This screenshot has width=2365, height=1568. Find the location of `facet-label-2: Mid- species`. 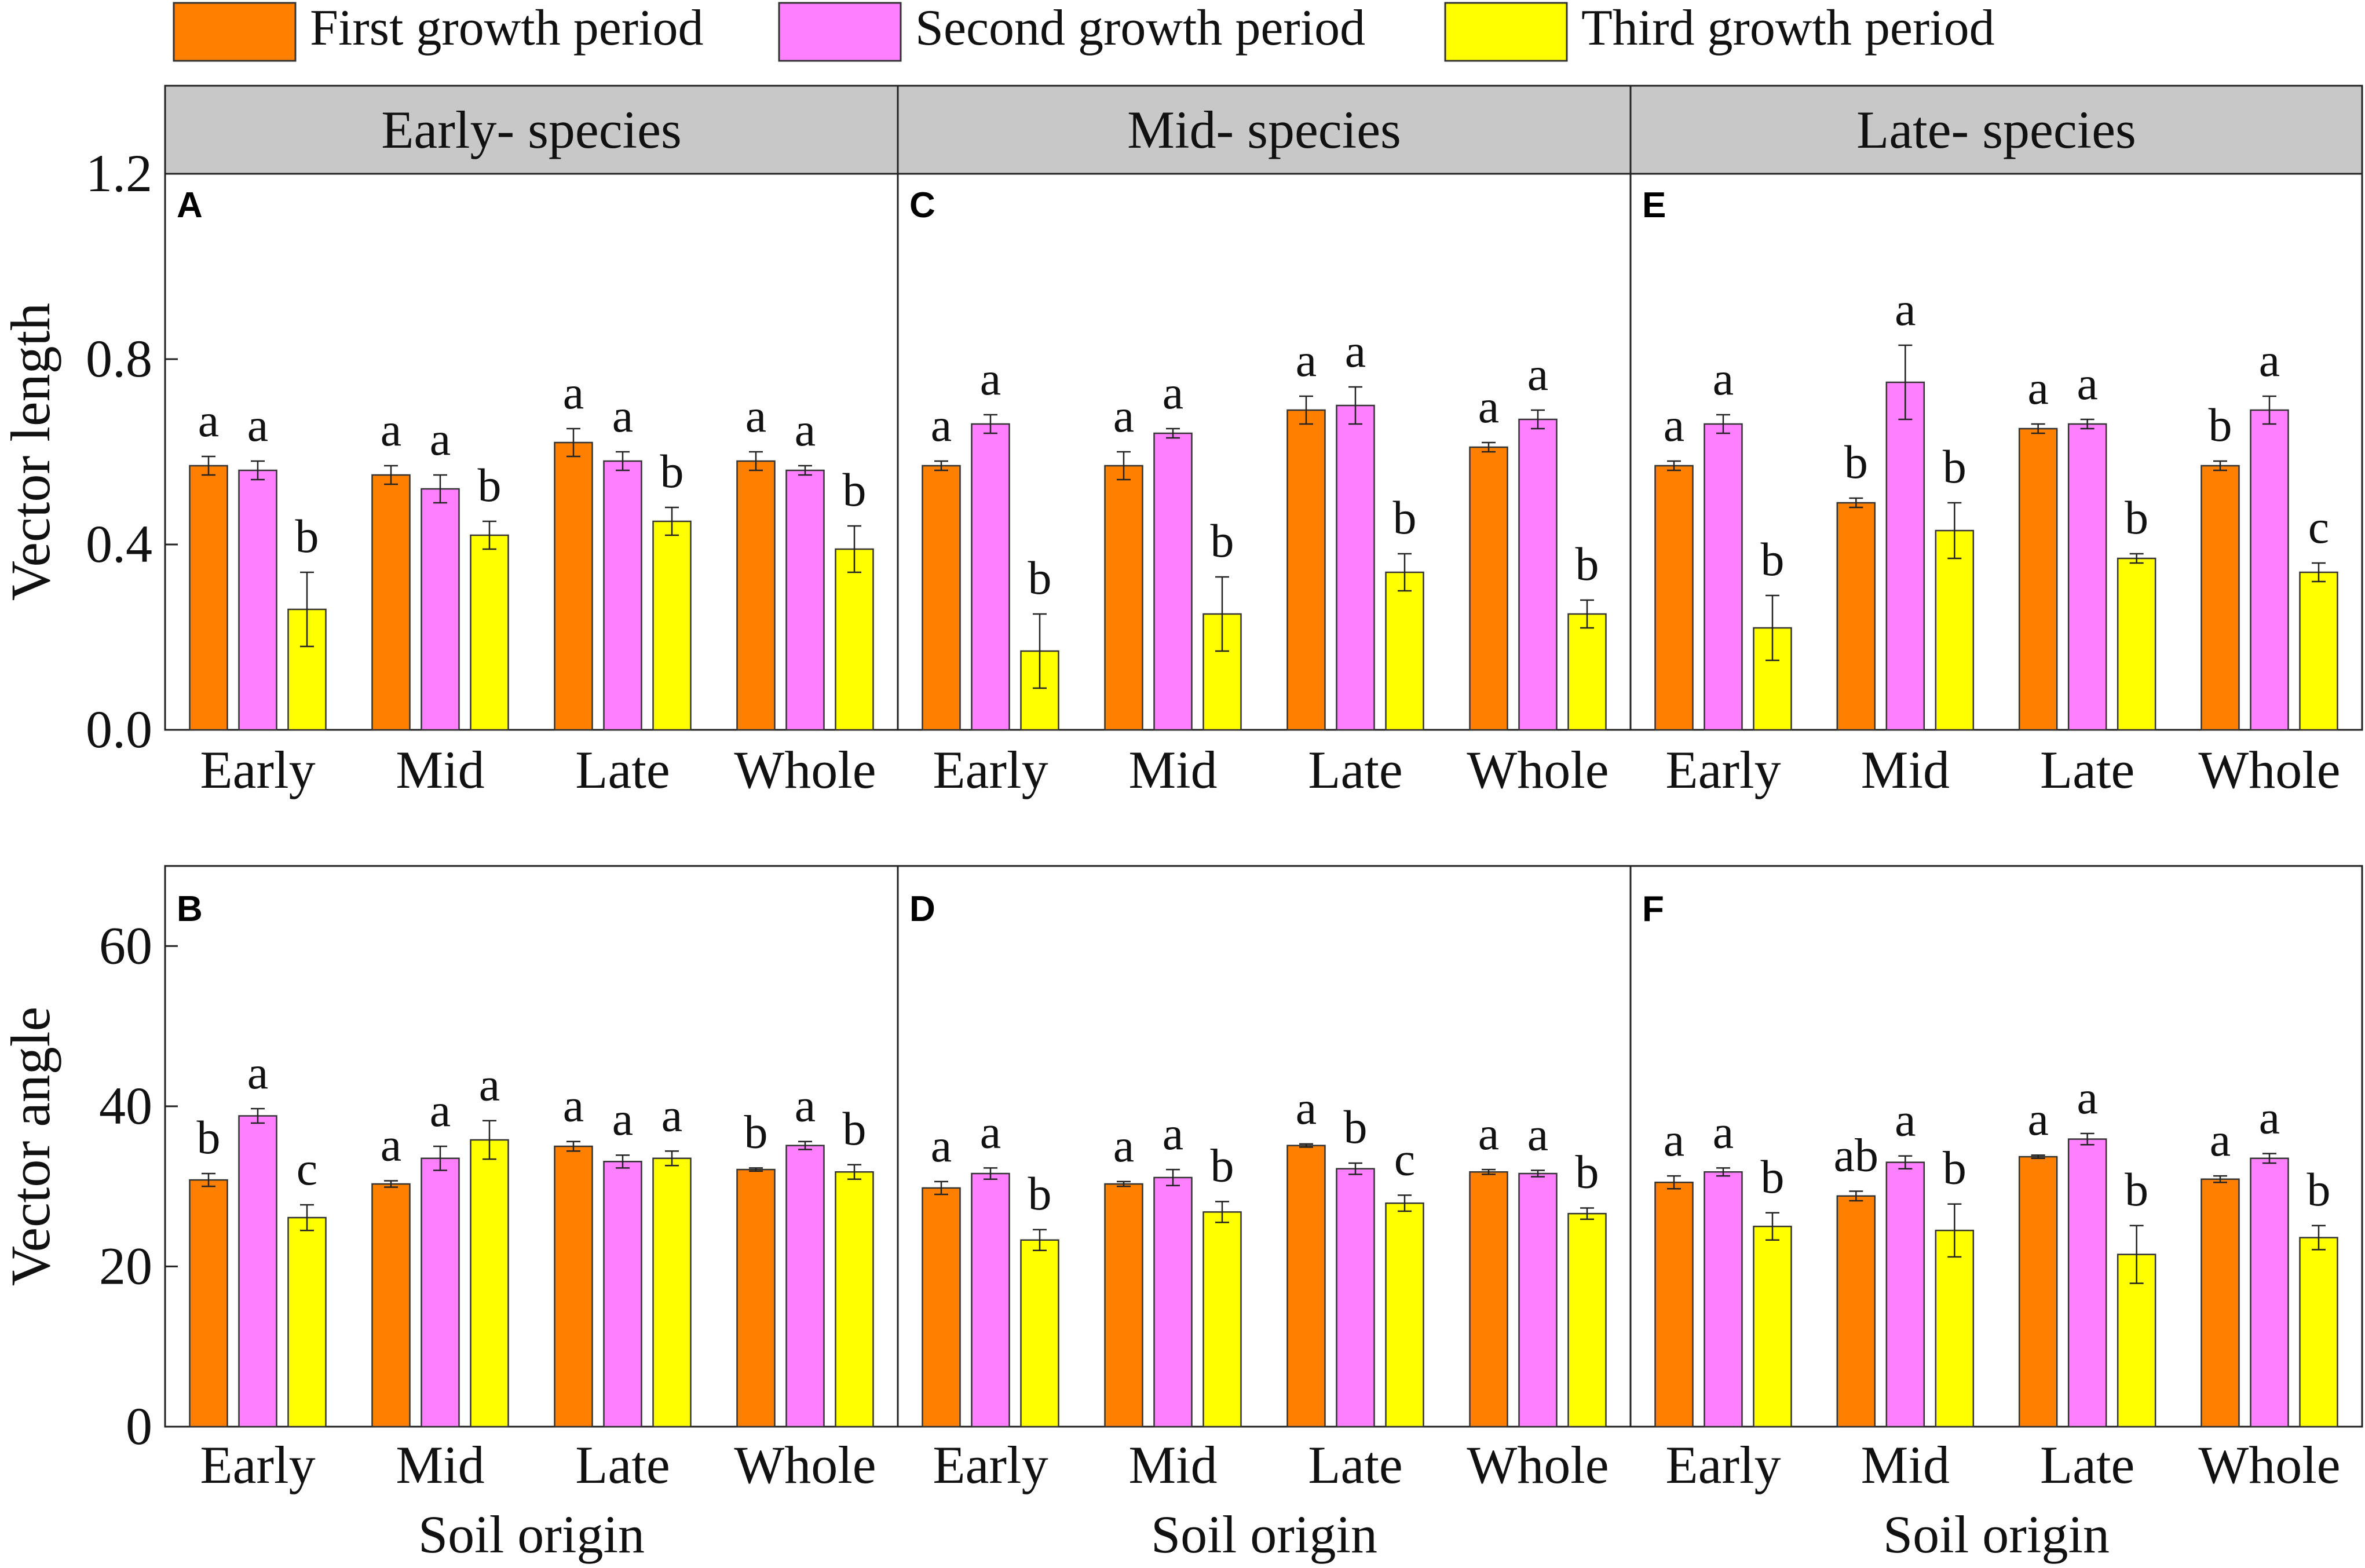

facet-label-2: Mid- species is located at coordinates (1264, 129).